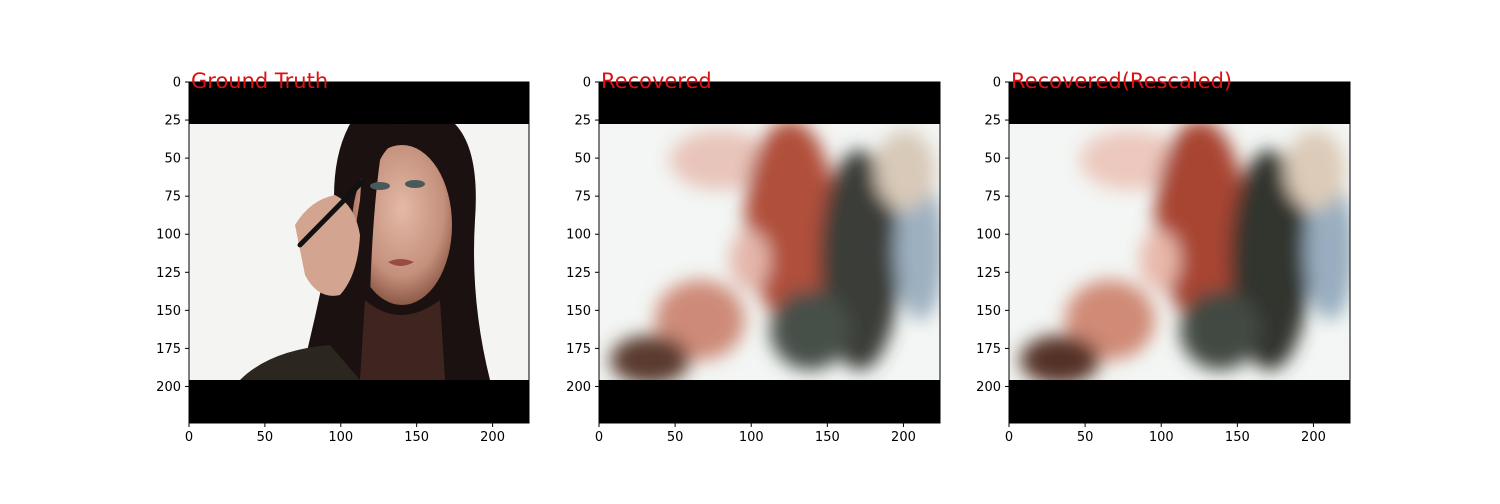 The image size is (1500, 504). Describe the element at coordinates (259, 81) in the screenshot. I see `panel-title: Ground Truth` at that location.